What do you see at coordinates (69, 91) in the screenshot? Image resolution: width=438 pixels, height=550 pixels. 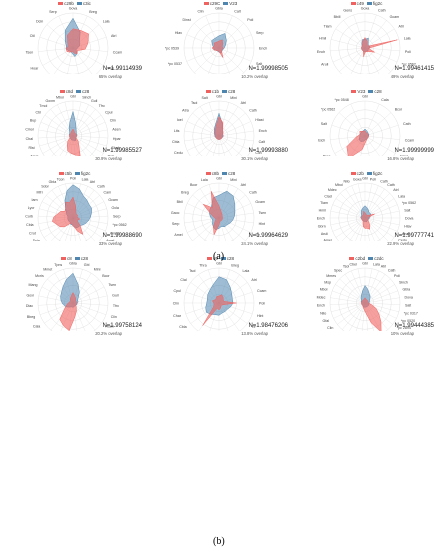 I see `series-red-label: c8d` at bounding box center [69, 91].